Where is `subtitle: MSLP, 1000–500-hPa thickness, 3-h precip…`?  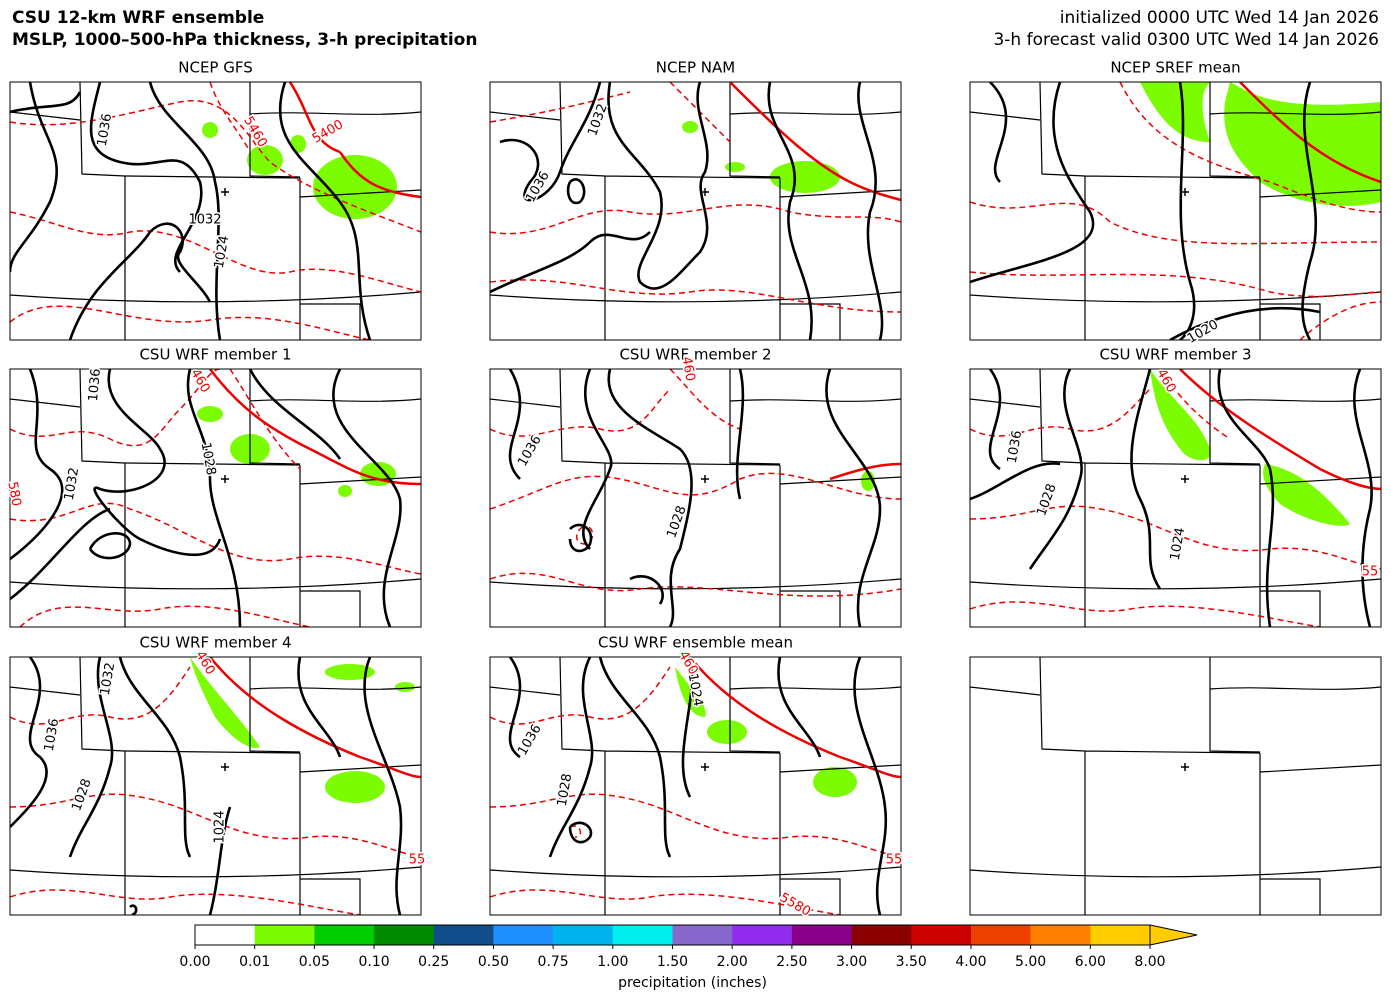 subtitle: MSLP, 1000–500-hPa thickness, 3-h precip… is located at coordinates (244, 40).